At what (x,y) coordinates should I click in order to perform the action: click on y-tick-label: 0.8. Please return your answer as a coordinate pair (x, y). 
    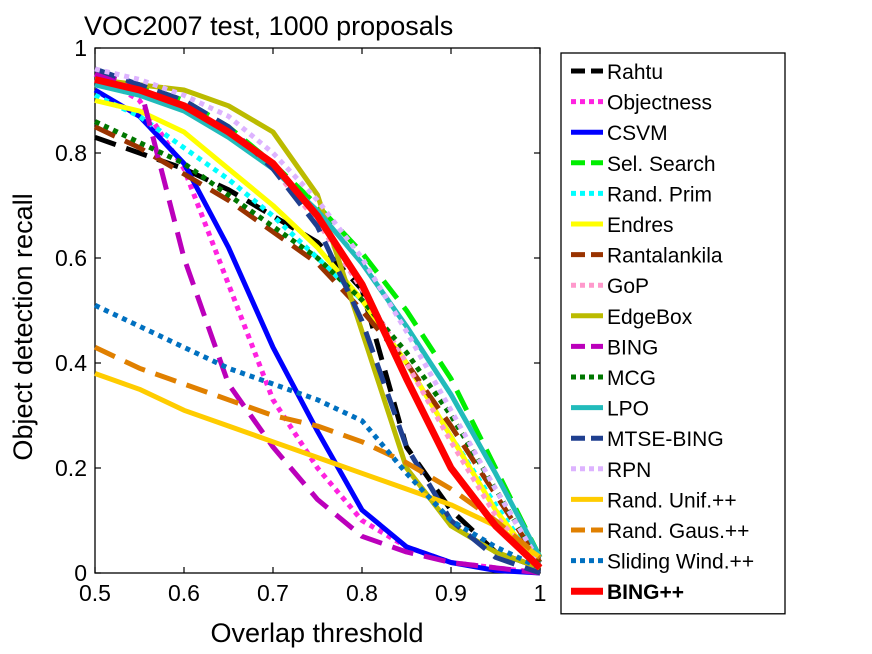
    Looking at the image, I should click on (71, 153).